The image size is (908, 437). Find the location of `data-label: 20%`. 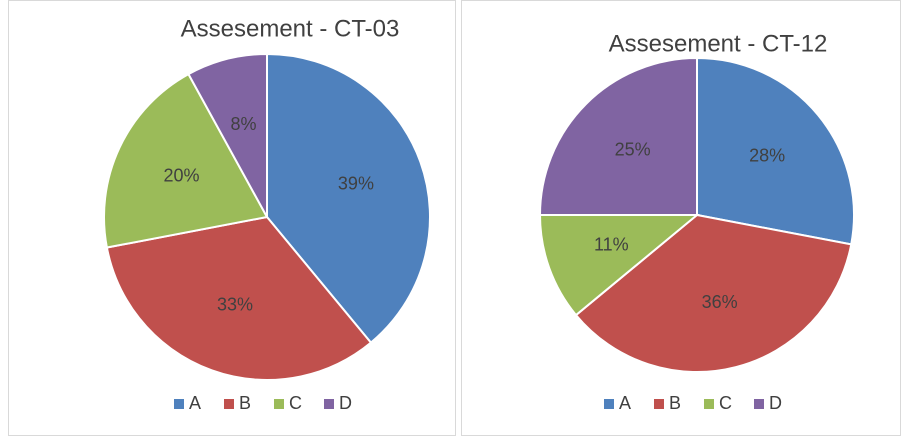

data-label: 20% is located at coordinates (181, 175).